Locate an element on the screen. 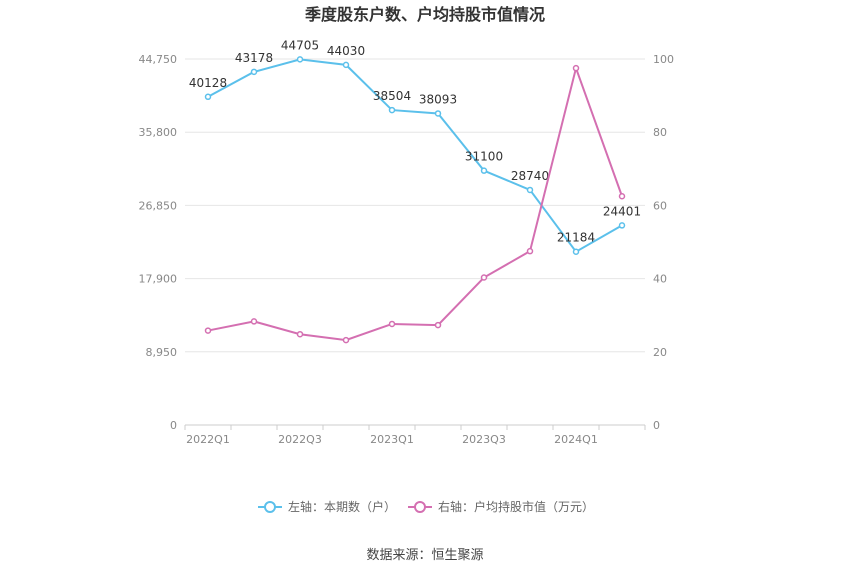 The image size is (850, 575). x-tick-label: 2022Q3 is located at coordinates (300, 439).